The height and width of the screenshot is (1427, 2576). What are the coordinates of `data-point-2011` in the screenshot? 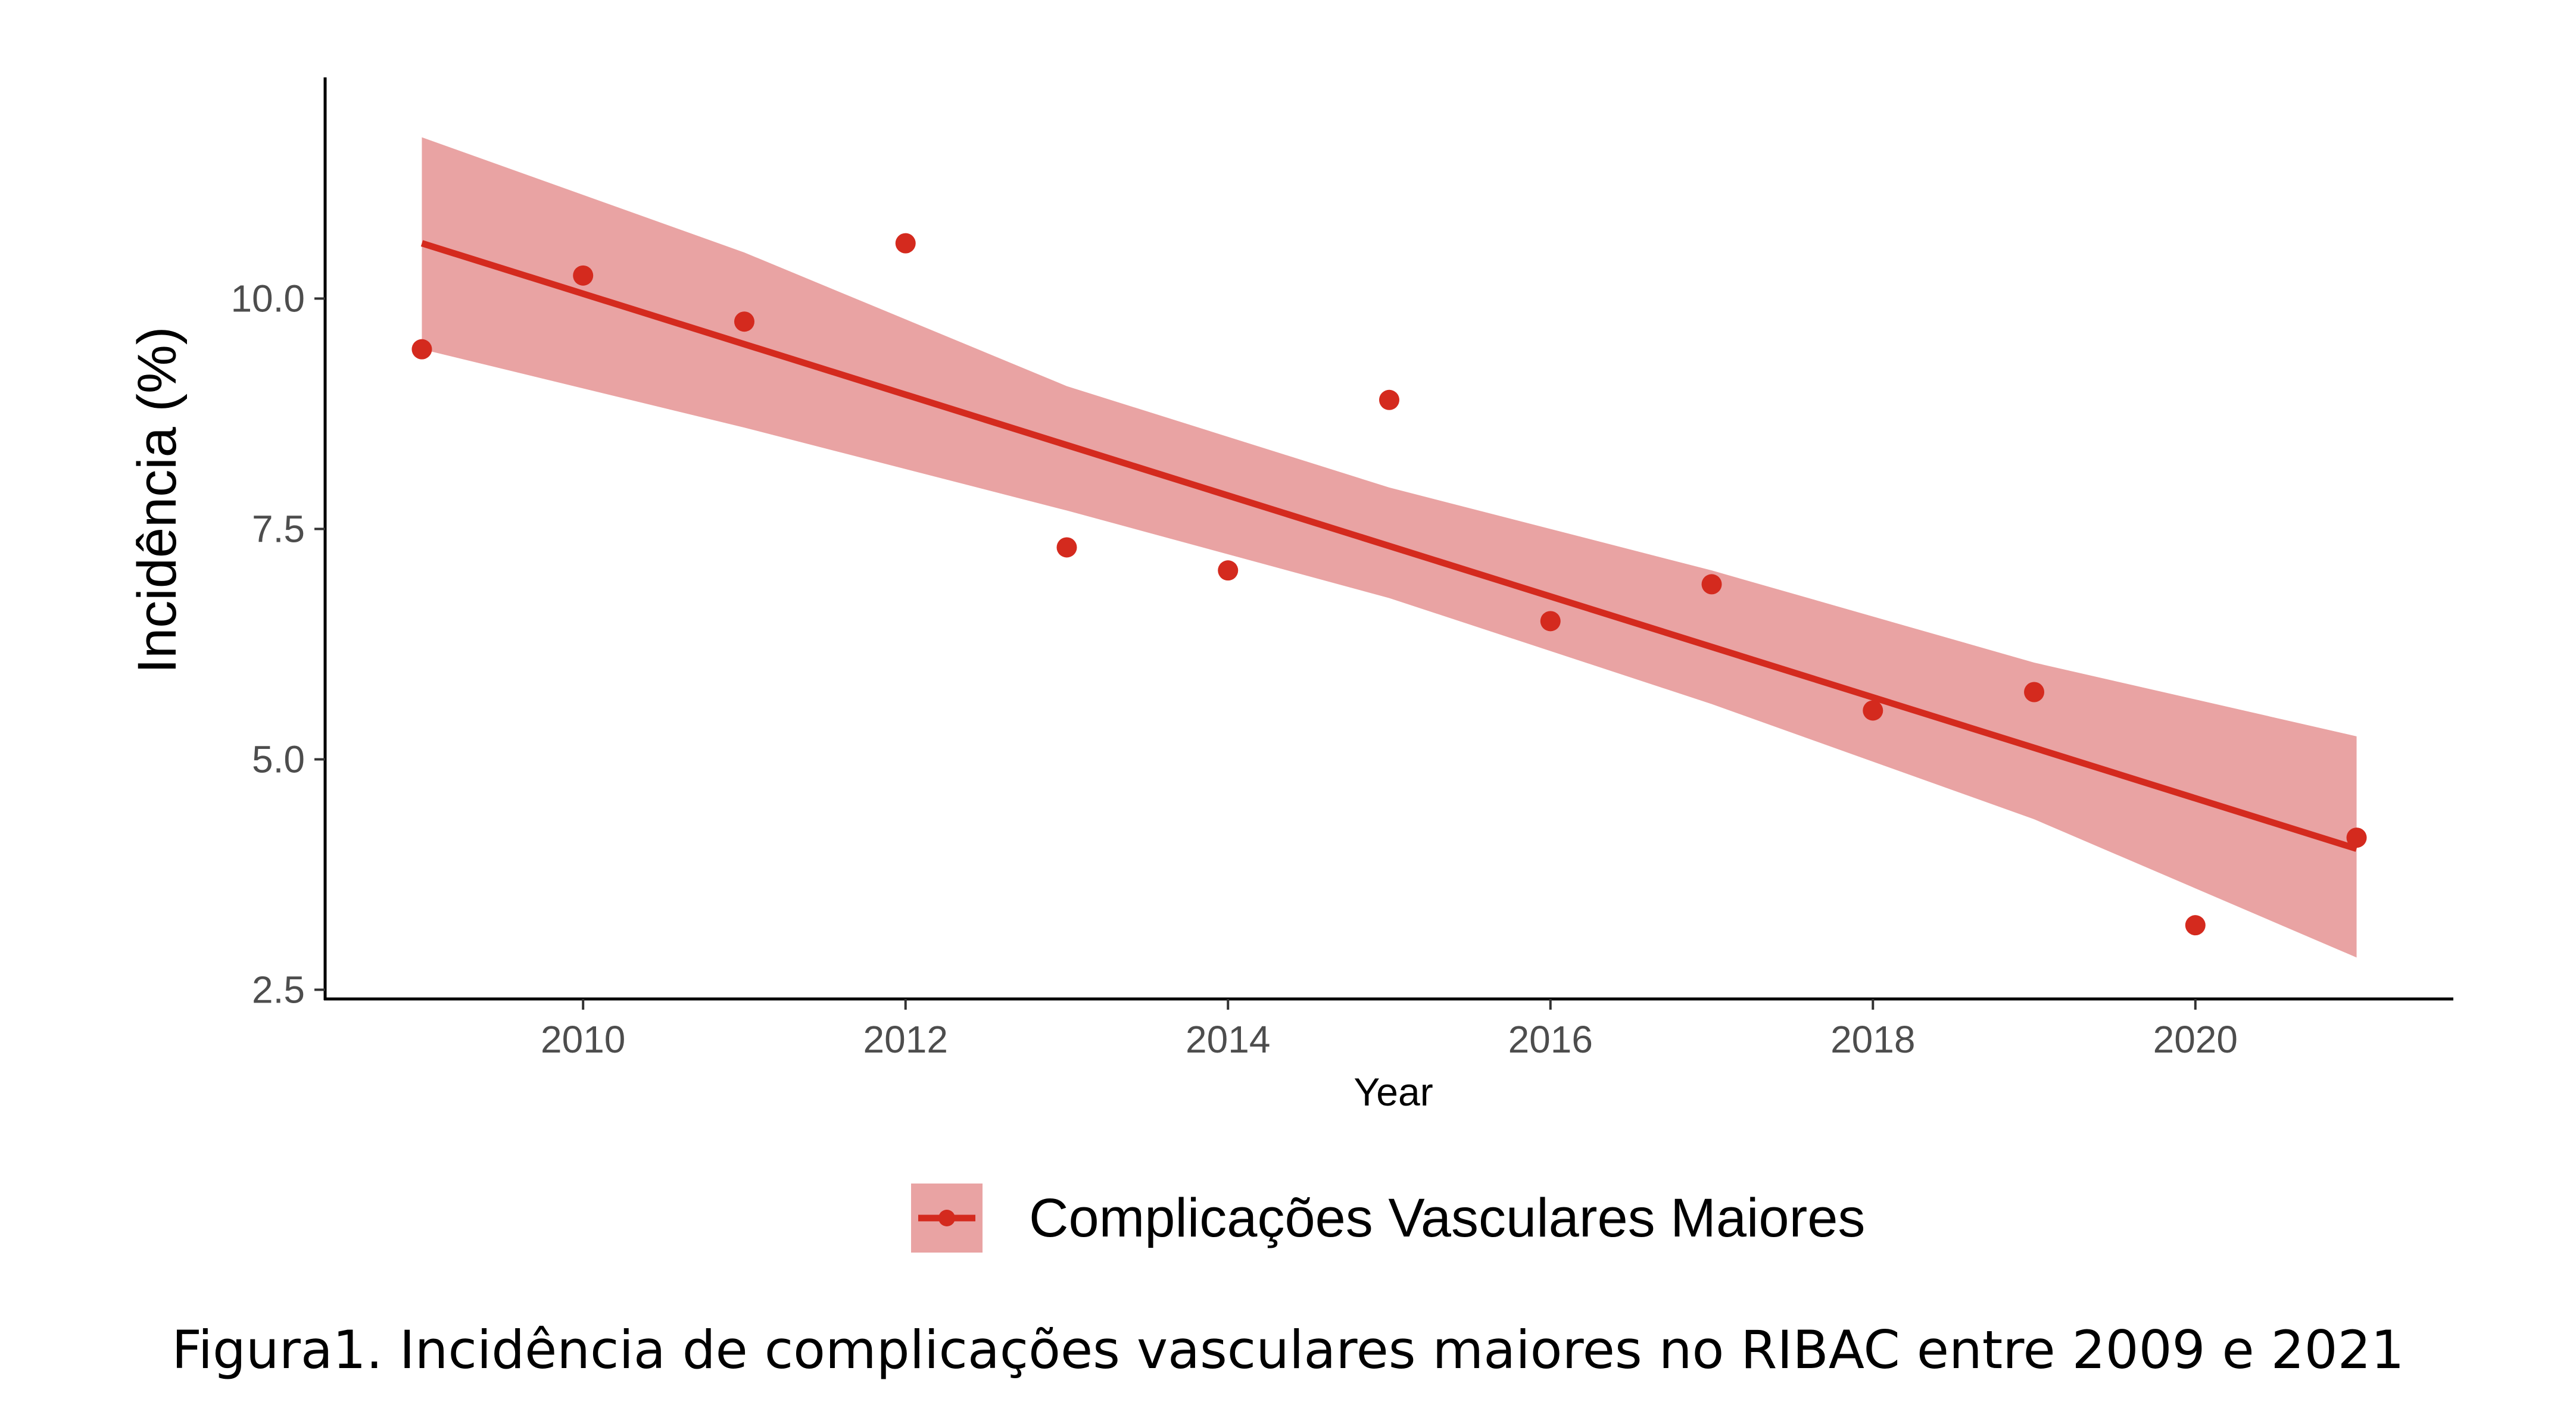 It's located at (744, 321).